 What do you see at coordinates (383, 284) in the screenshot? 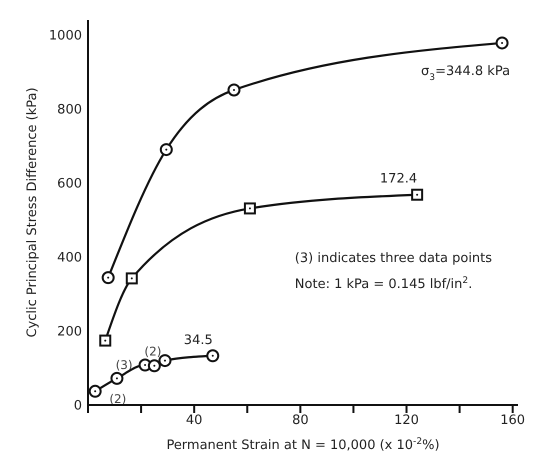
I see `annotation: Note: 1 kPa = 0.145 lbf/in$^{2}$.` at bounding box center [383, 284].